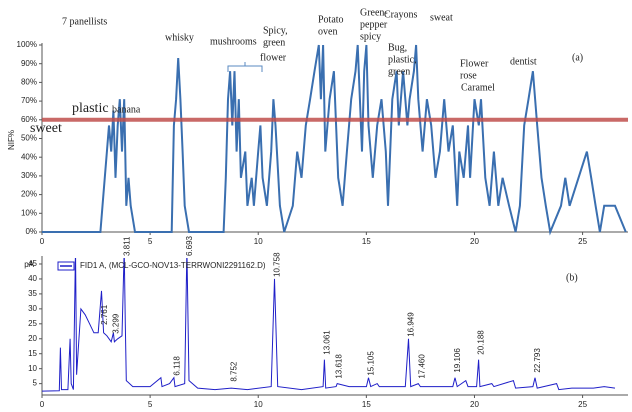 The height and width of the screenshot is (412, 632). What do you see at coordinates (176, 366) in the screenshot?
I see `peak-label: 6.118` at bounding box center [176, 366].